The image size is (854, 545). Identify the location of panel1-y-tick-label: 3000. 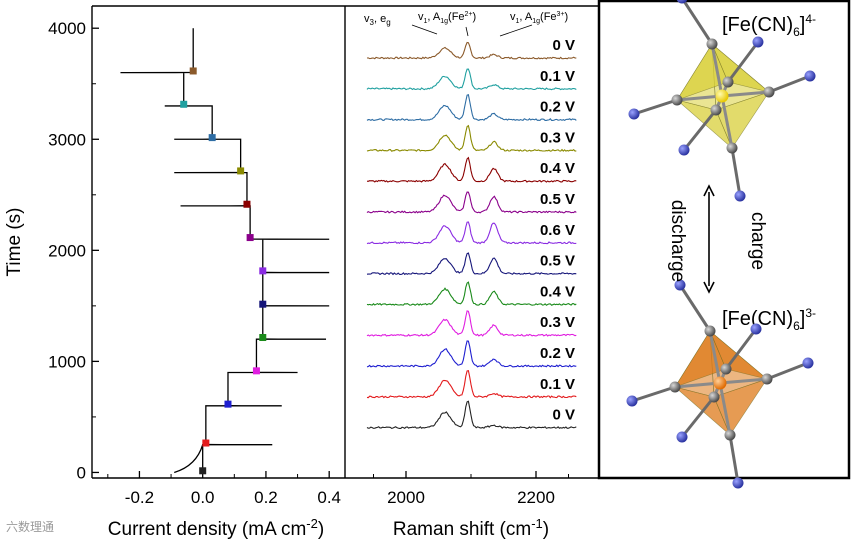
(67, 139).